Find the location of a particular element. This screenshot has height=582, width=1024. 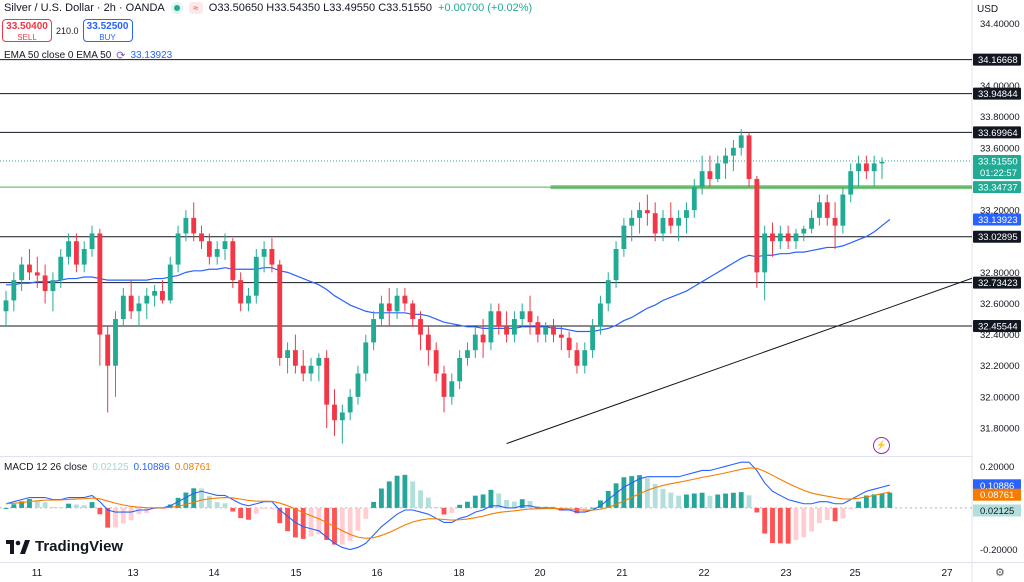

price-tick-label: 33.60000 is located at coordinates (1000, 148).